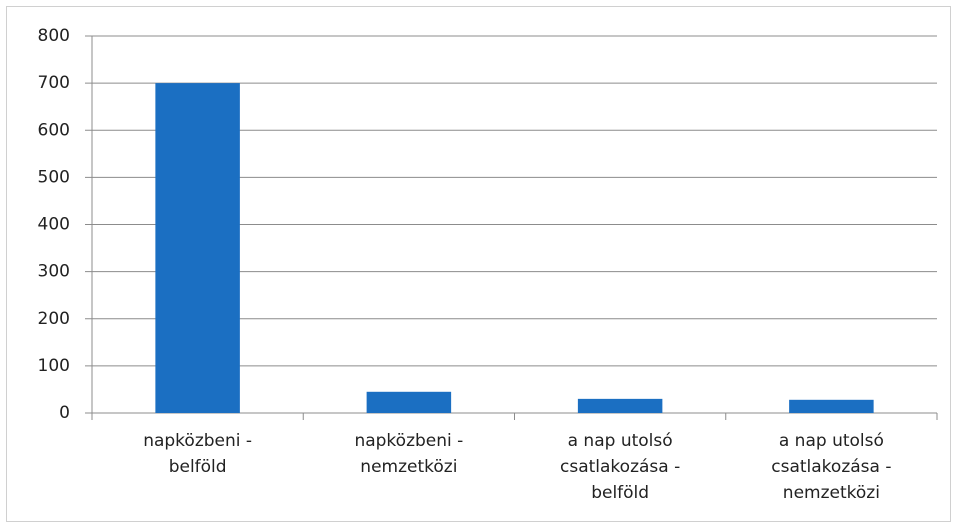  Describe the element at coordinates (54, 130) in the screenshot. I see `y-tick-label: 600` at that location.